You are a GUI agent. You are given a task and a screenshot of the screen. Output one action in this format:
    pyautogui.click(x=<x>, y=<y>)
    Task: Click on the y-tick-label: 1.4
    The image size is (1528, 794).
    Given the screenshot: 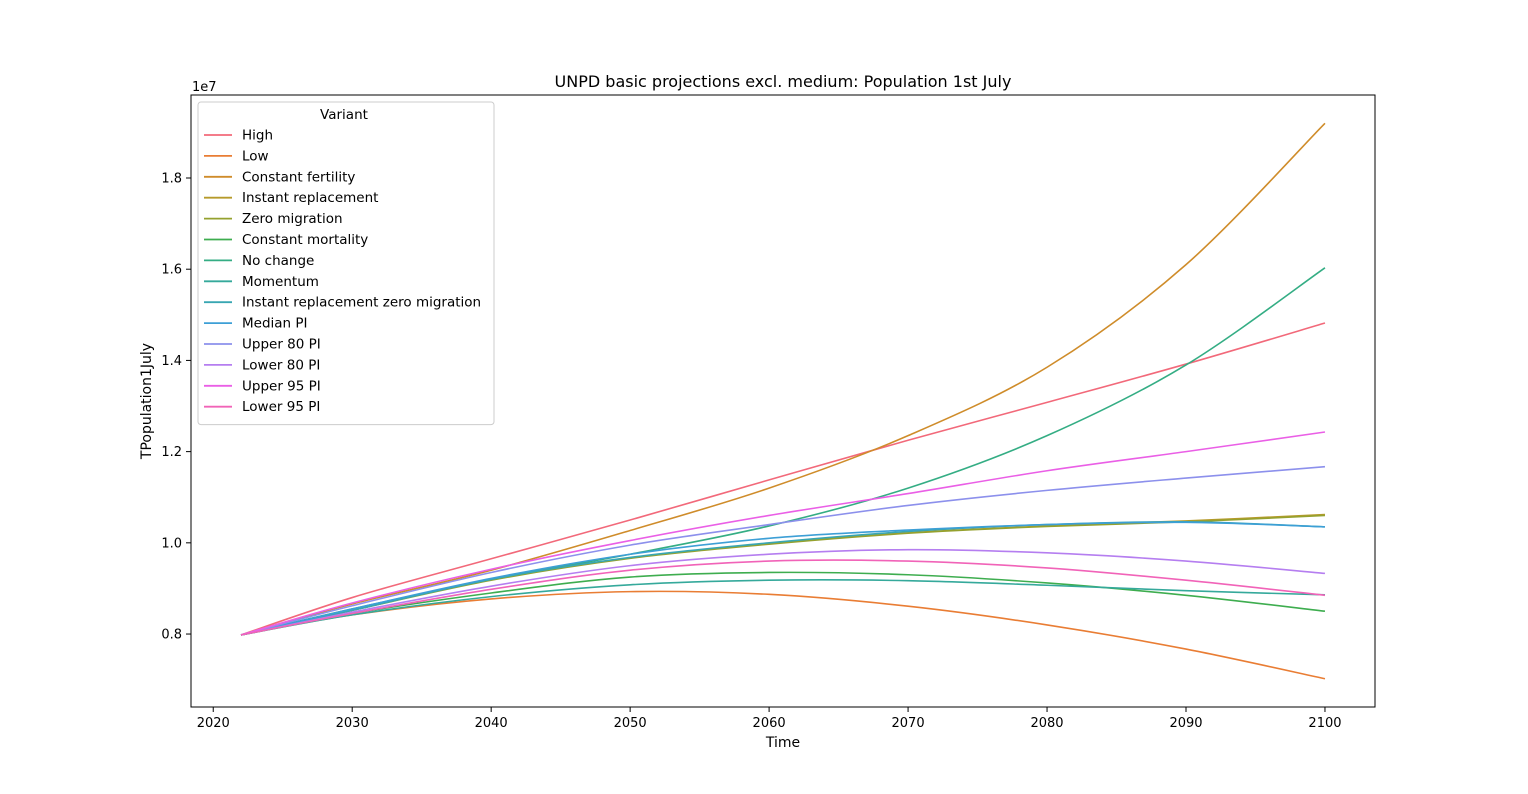 What is the action you would take?
    pyautogui.click(x=171, y=361)
    